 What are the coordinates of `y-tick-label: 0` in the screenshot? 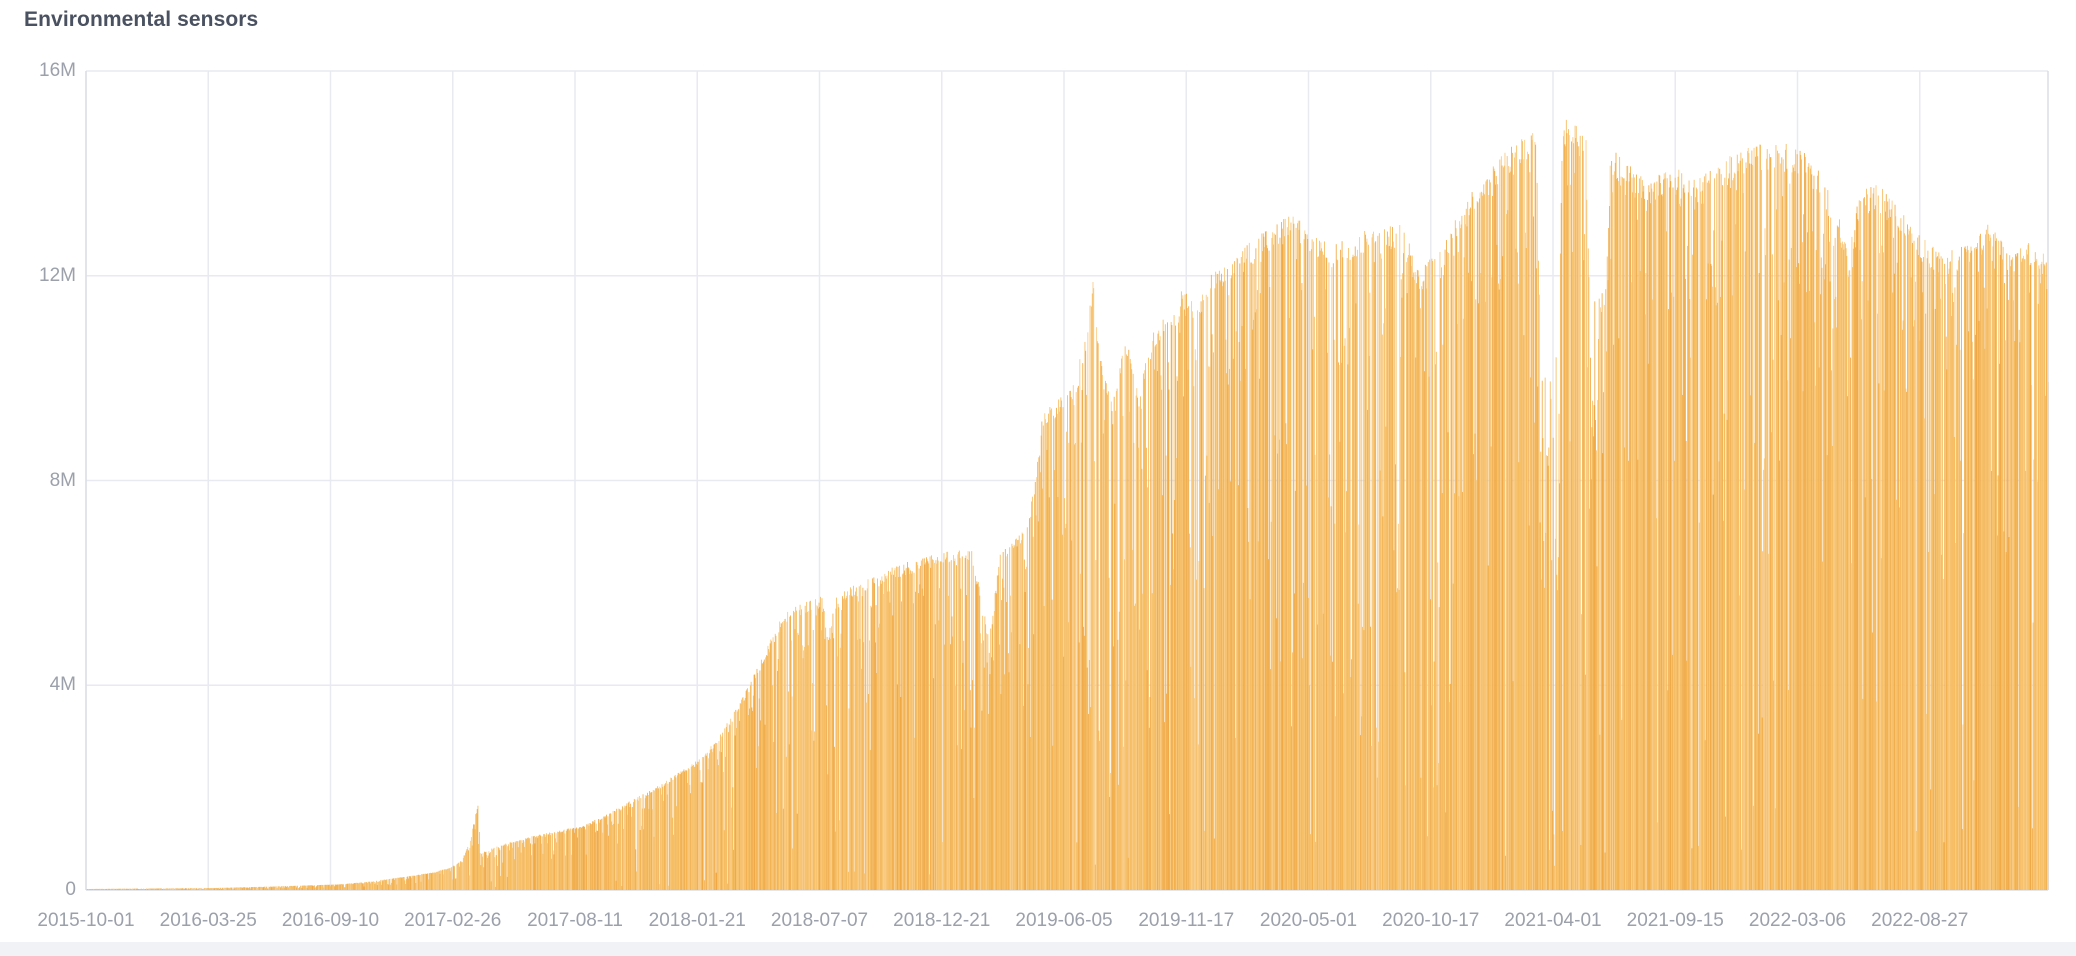 It's located at (70, 889).